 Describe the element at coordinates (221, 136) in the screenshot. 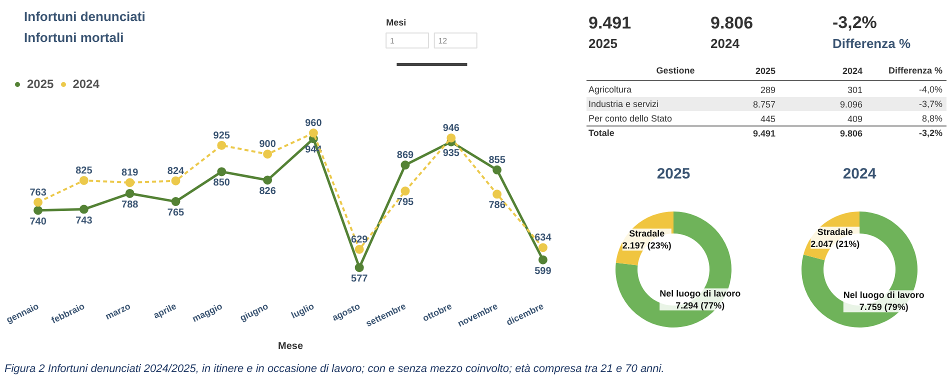

I see `data-label: 925` at that location.